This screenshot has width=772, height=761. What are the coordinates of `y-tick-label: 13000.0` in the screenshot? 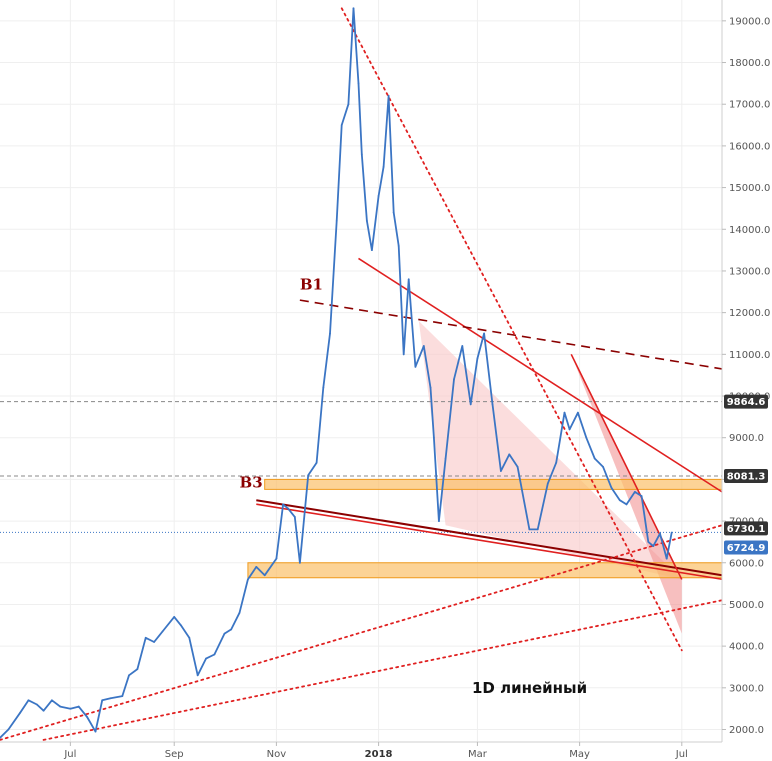 It's located at (749, 271).